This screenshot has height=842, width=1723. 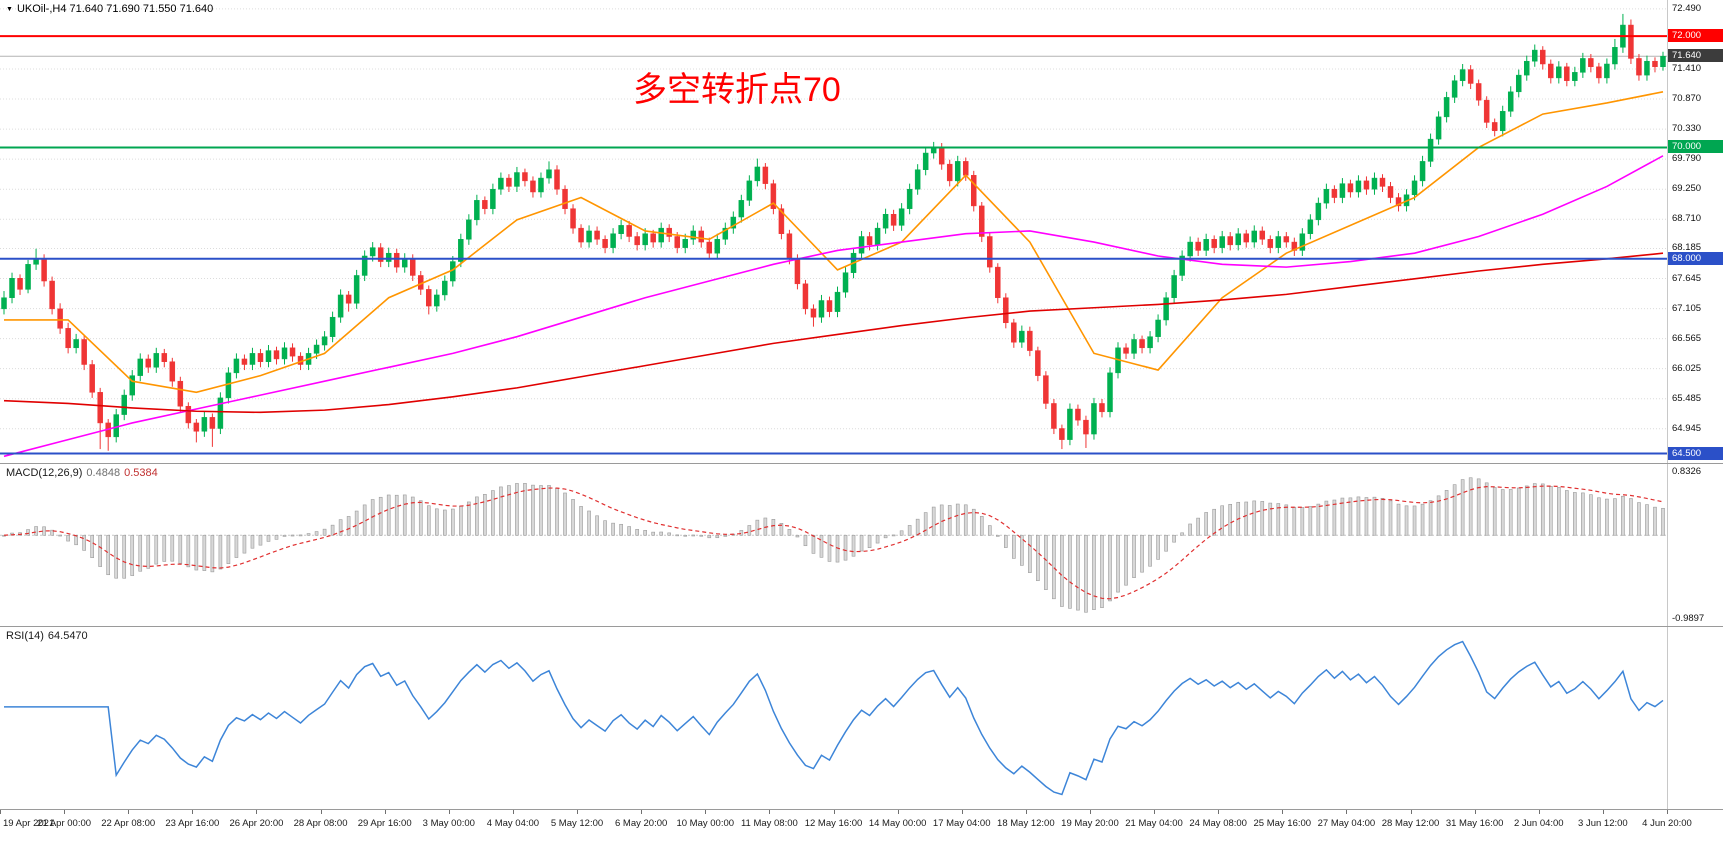 What do you see at coordinates (513, 823) in the screenshot?
I see `time-axis-label: 4 May 04:00` at bounding box center [513, 823].